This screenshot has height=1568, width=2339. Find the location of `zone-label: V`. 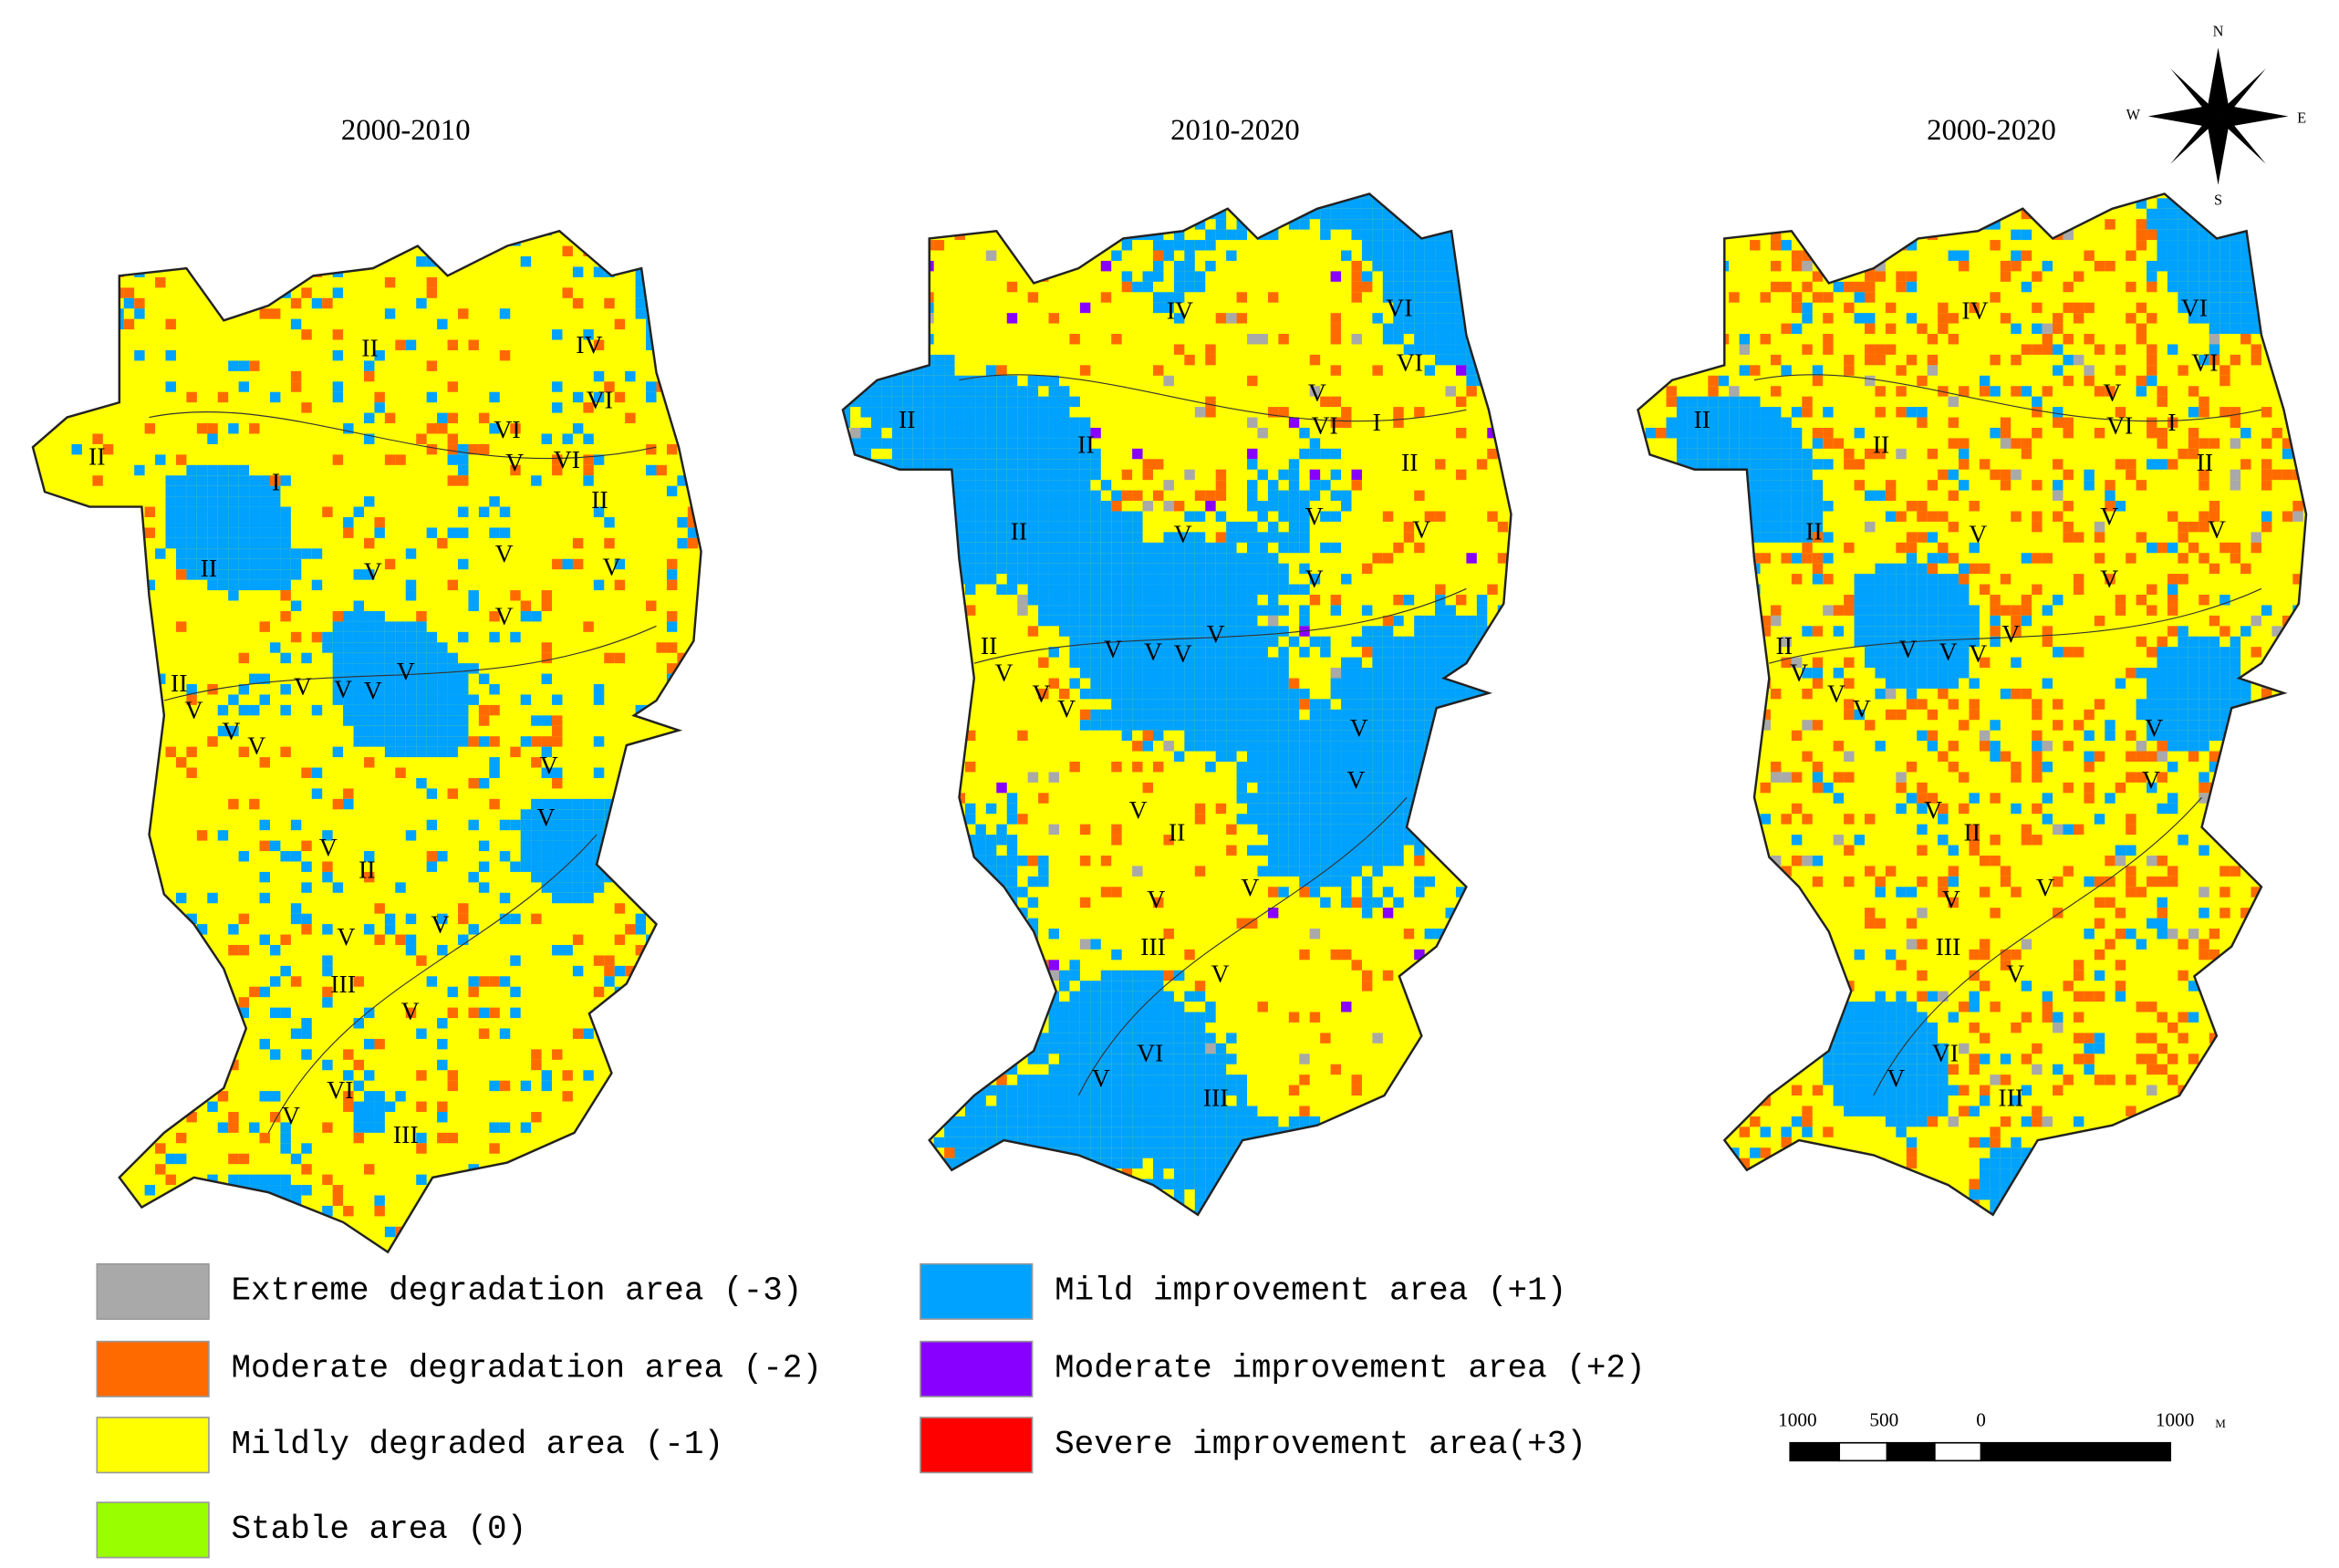

zone-label: V is located at coordinates (410, 1012).